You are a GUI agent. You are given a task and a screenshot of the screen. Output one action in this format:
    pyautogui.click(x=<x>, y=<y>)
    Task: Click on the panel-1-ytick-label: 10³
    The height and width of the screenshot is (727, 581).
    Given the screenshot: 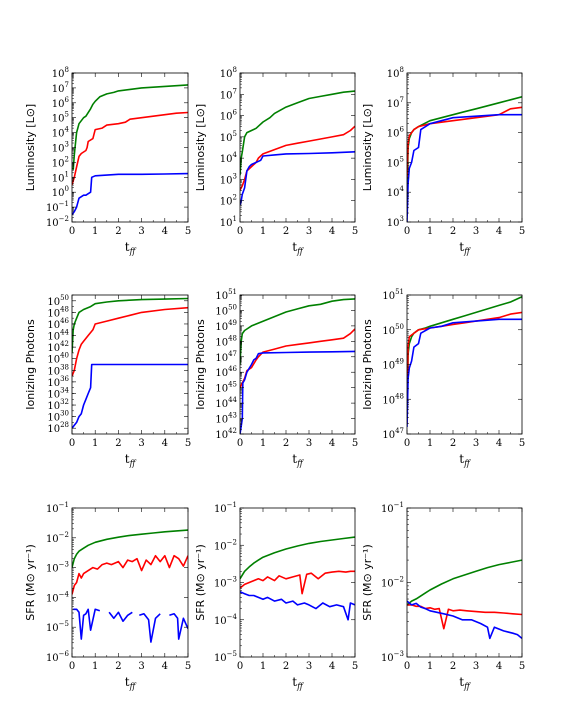 What is the action you would take?
    pyautogui.click(x=60, y=148)
    